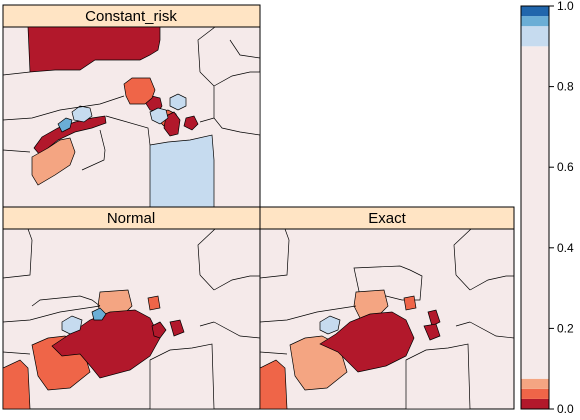 The height and width of the screenshot is (420, 580). I want to click on panel-title: Constant_risk, so click(131, 16).